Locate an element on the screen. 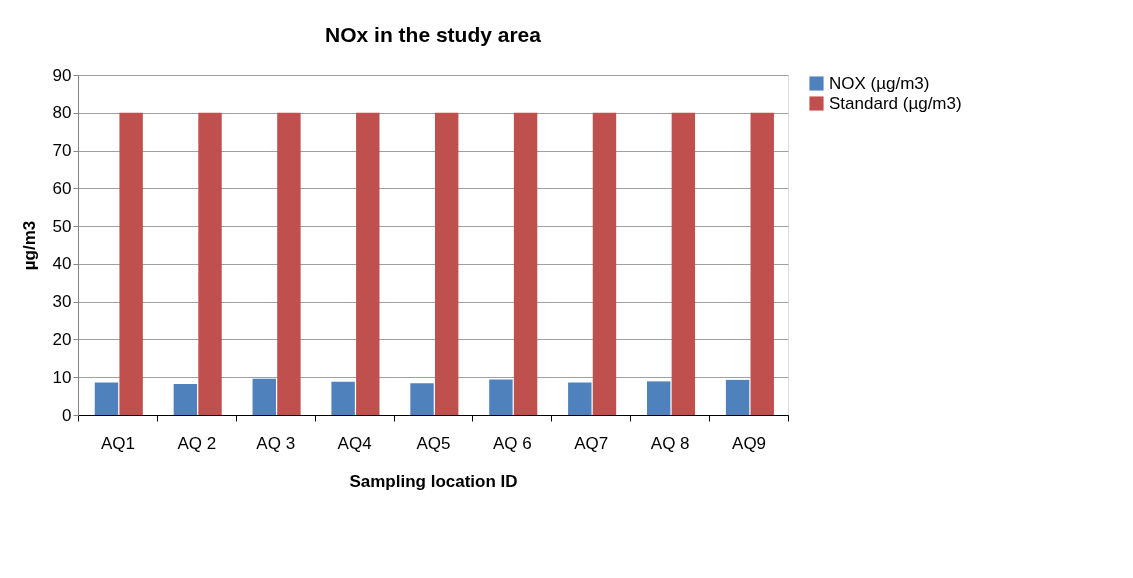 Image resolution: width=1133 pixels, height=578 pixels. x-tick-label: AQ9 is located at coordinates (749, 443).